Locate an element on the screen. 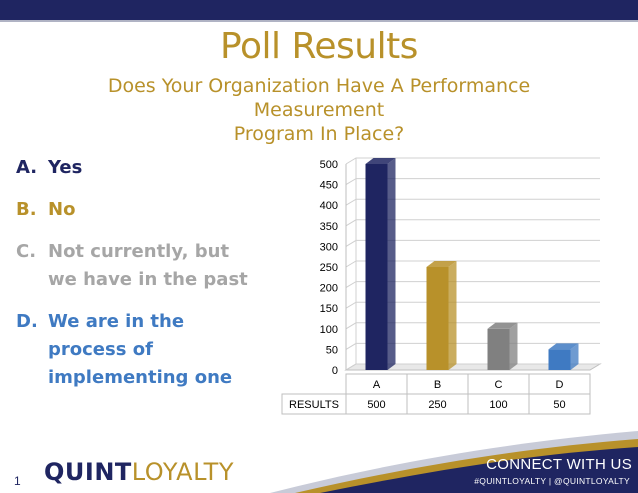 This screenshot has height=493, width=638. x-tick-label: B is located at coordinates (437, 385).